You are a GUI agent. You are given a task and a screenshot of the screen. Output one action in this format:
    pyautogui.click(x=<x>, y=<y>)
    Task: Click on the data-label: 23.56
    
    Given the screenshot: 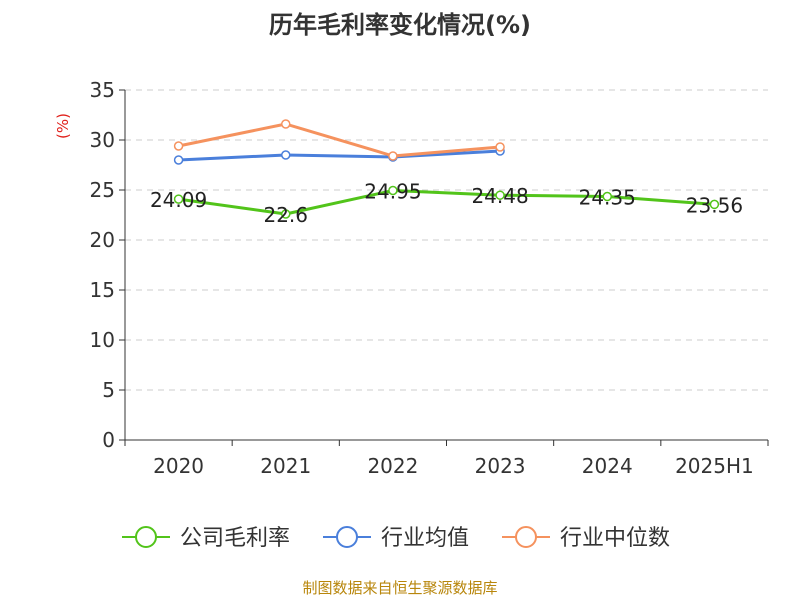 What is the action you would take?
    pyautogui.click(x=714, y=205)
    